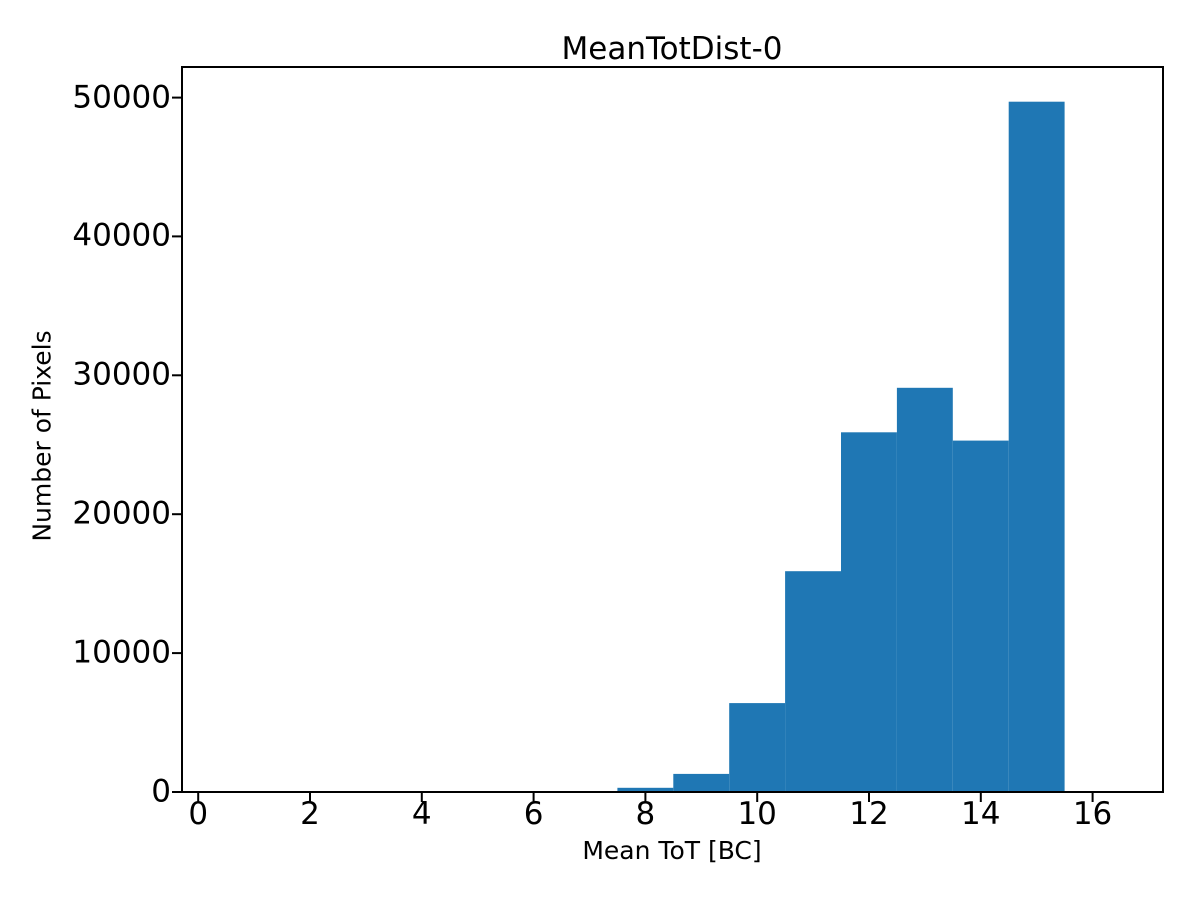 The image size is (1200, 900). I want to click on chart-title: MeanTotDist-0, so click(672, 49).